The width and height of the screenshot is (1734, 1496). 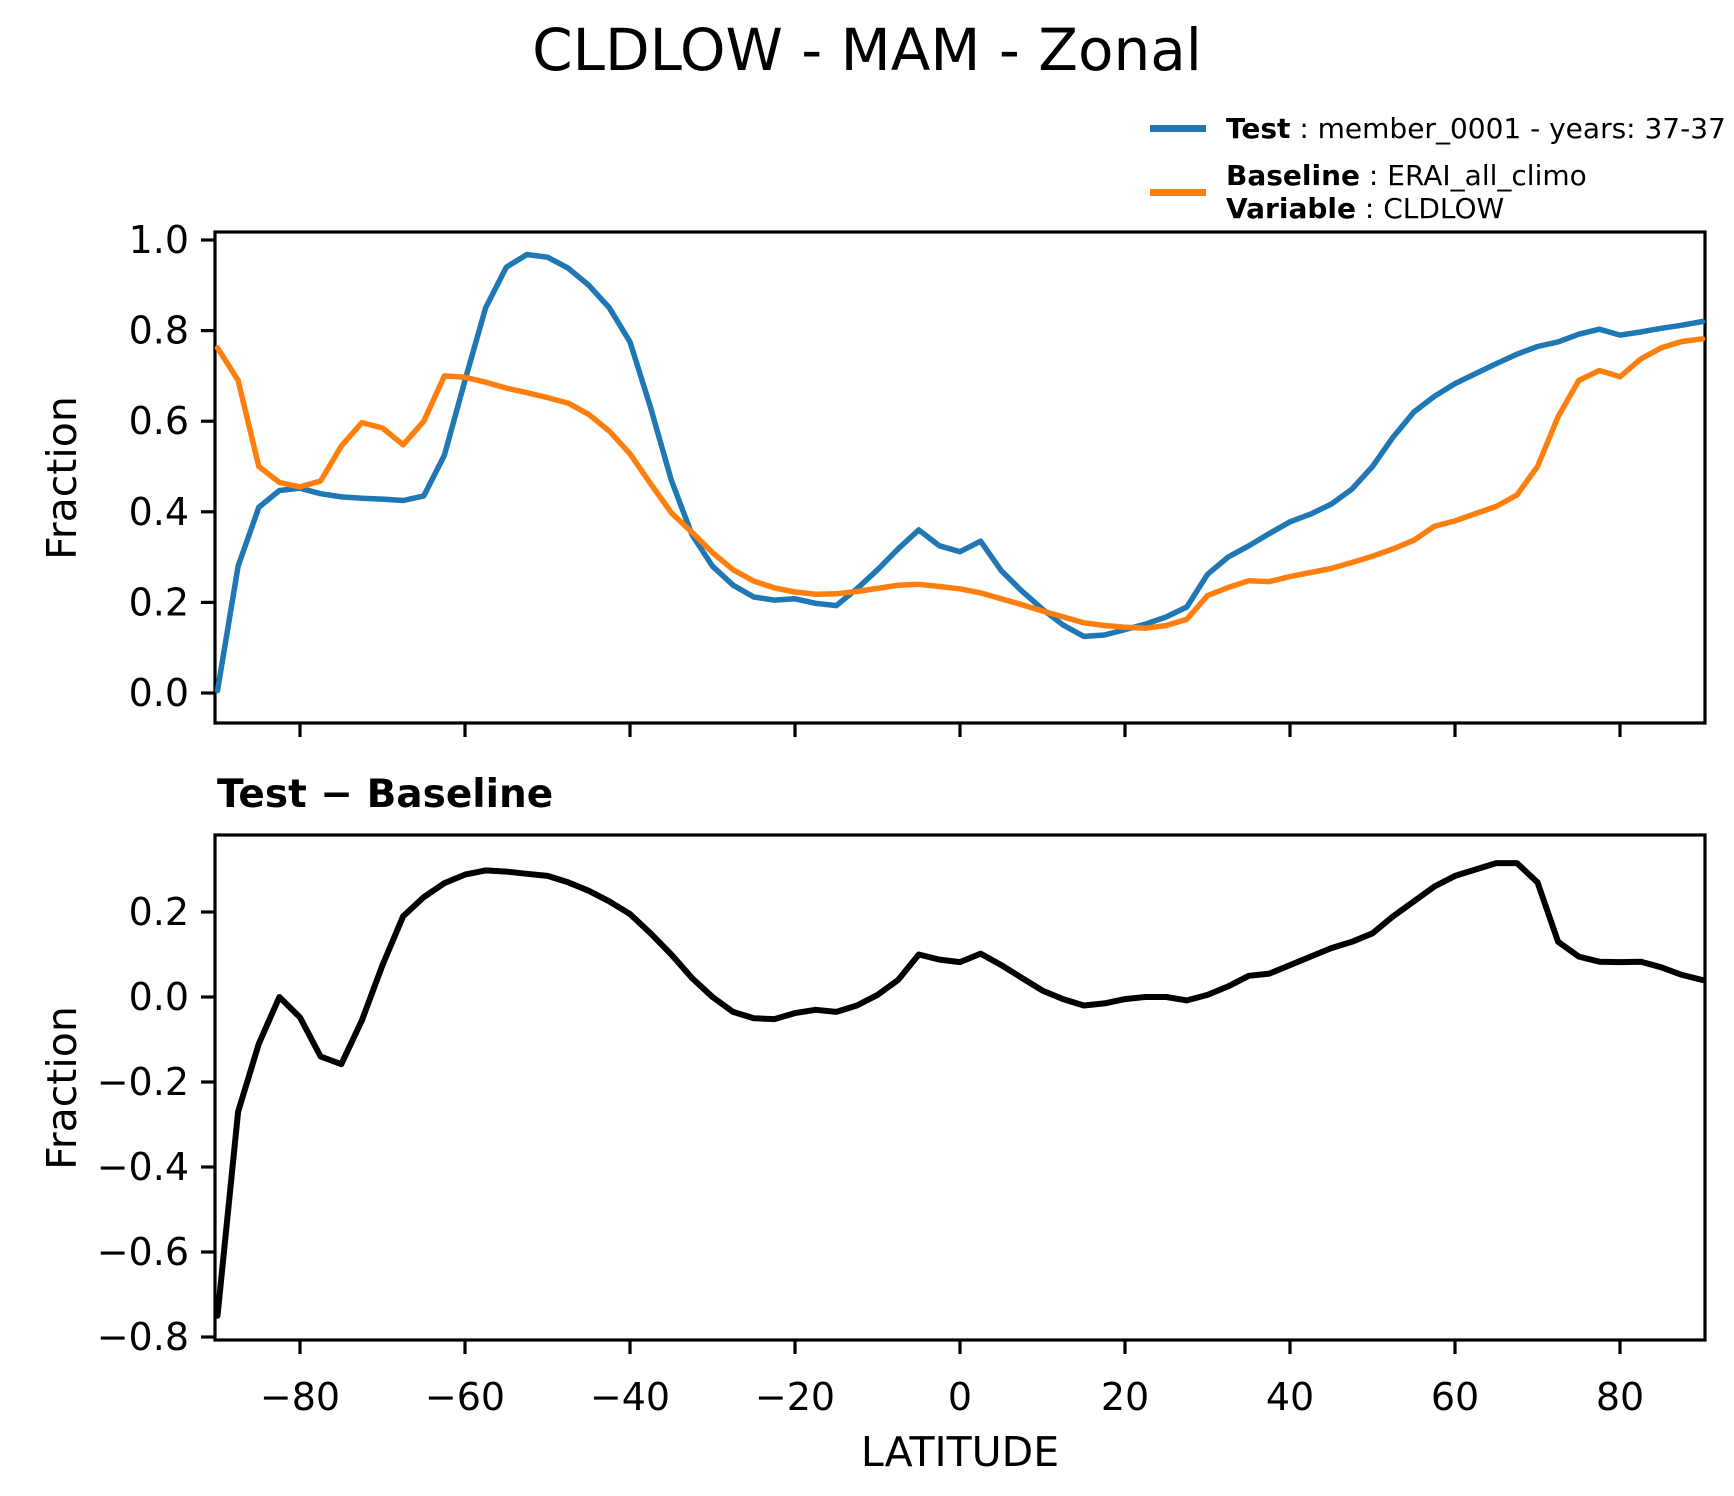 What do you see at coordinates (960, 1452) in the screenshot?
I see `x-axis-label: LATITUDE` at bounding box center [960, 1452].